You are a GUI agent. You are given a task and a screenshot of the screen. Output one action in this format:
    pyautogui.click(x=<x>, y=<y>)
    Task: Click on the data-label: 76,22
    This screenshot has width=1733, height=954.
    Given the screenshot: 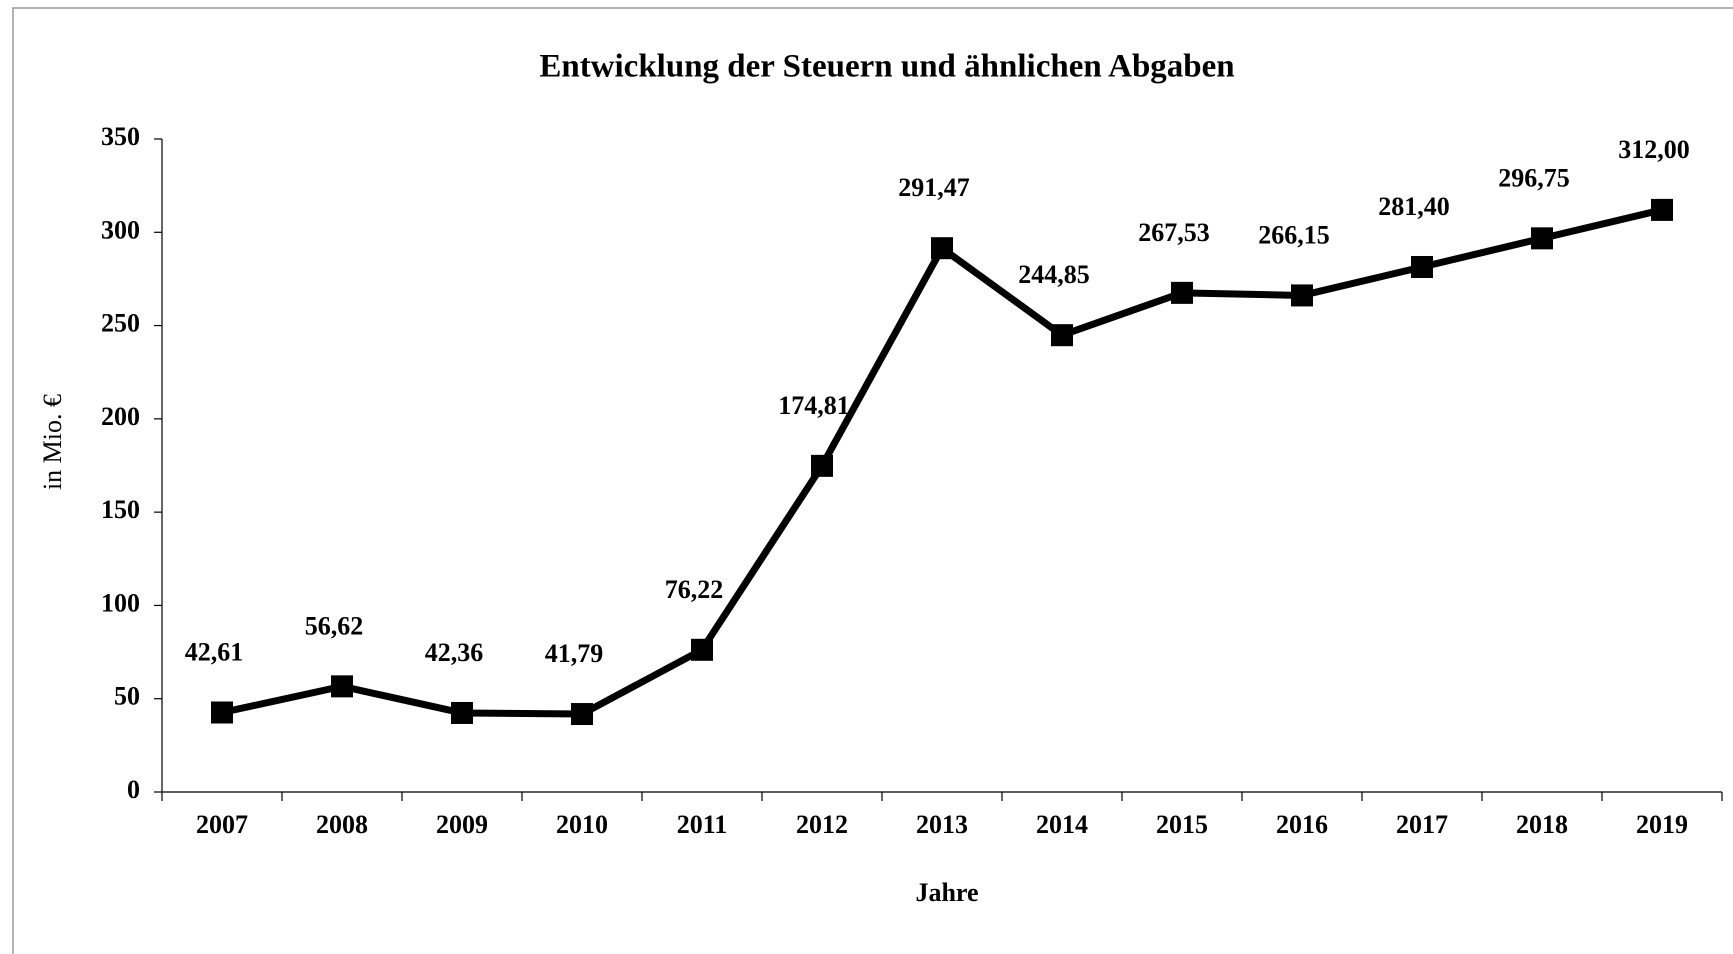 What is the action you would take?
    pyautogui.click(x=694, y=589)
    